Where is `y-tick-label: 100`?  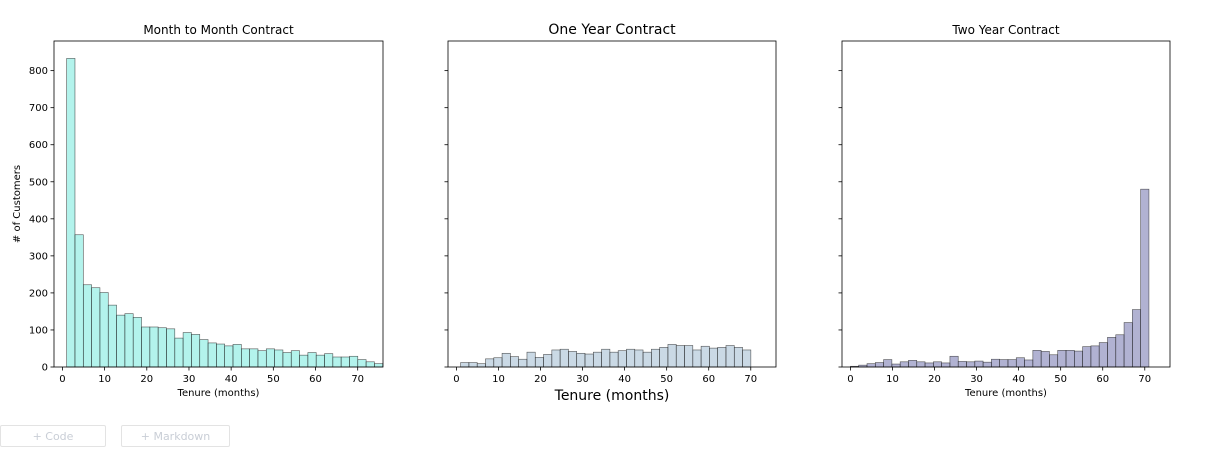
y-tick-label: 100 is located at coordinates (38, 330).